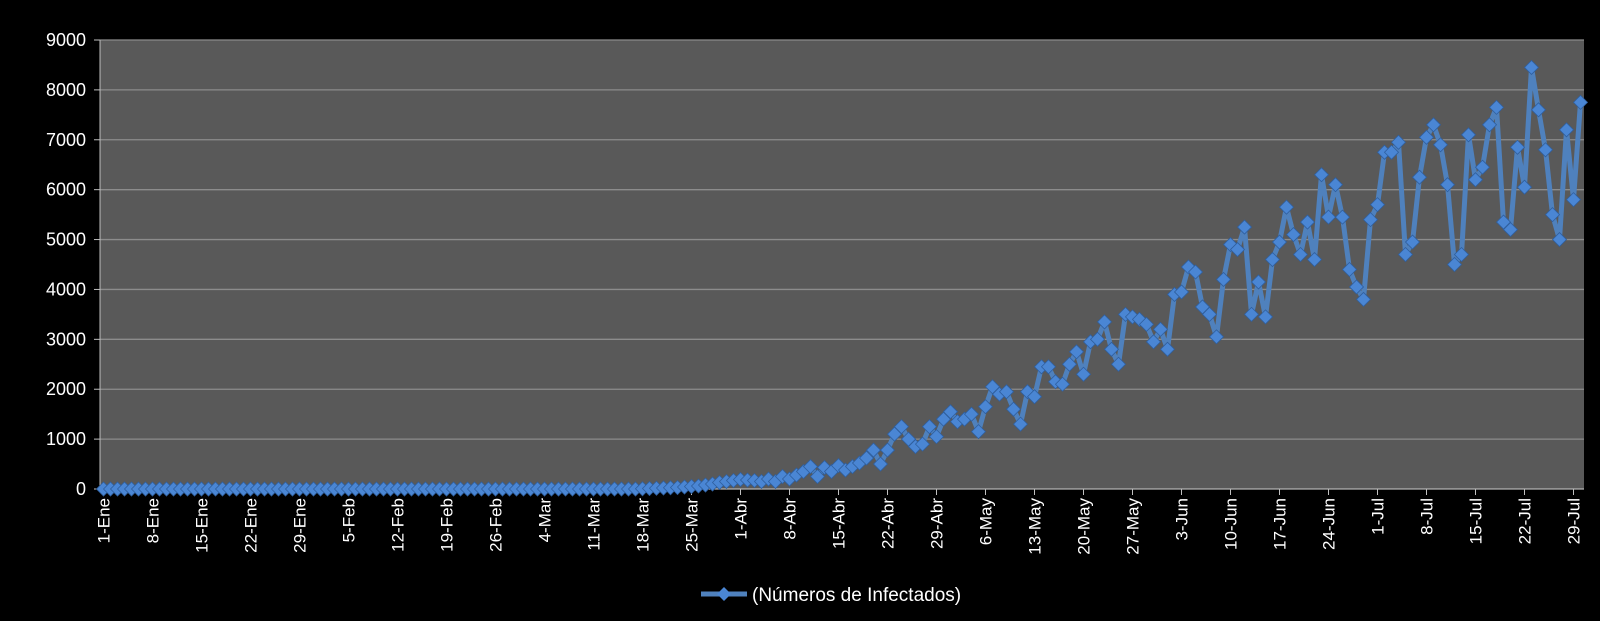 The image size is (1600, 621). What do you see at coordinates (692, 525) in the screenshot?
I see `x-tick-label: 25-Mar` at bounding box center [692, 525].